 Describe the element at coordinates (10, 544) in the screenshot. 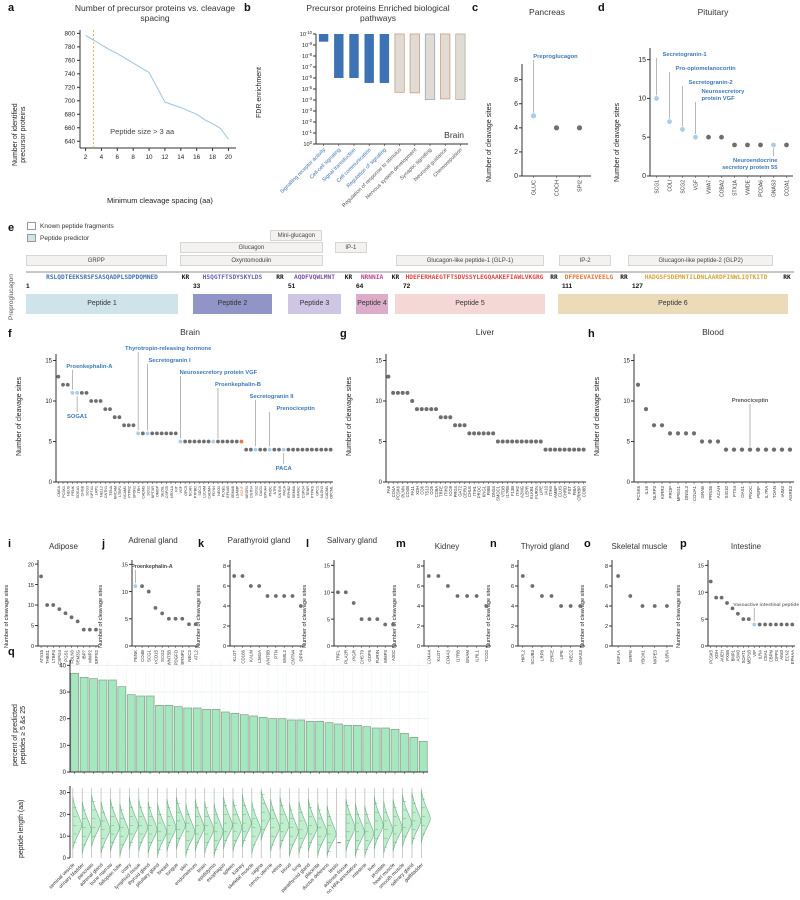

I see `panel-i-letter: i` at that location.